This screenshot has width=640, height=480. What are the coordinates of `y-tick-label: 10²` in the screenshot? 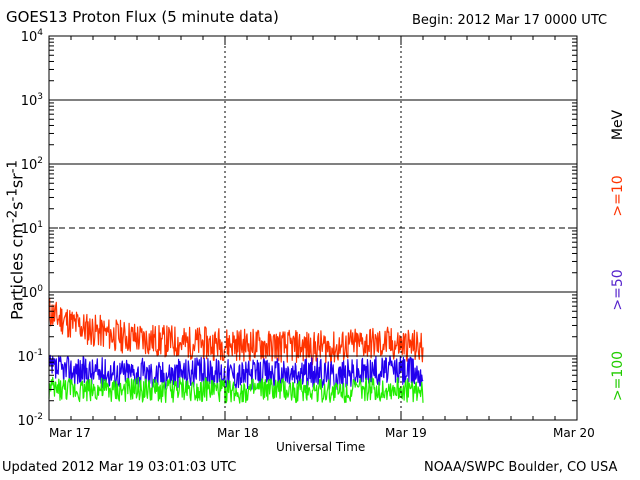 It's located at (32, 164).